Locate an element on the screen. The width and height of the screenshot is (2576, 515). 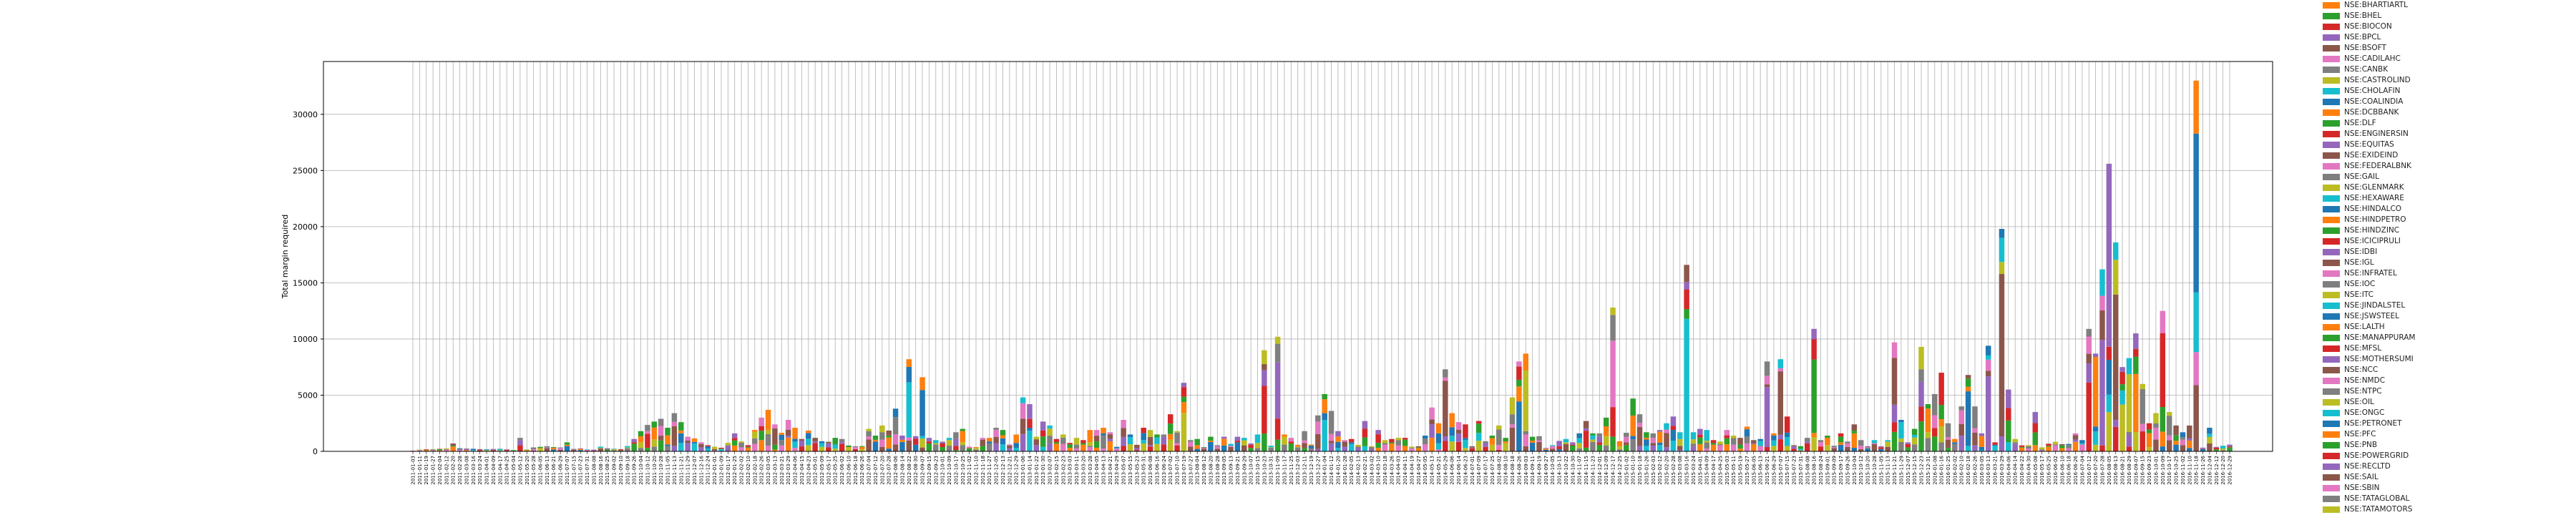
x-tick-label: 2014-06-23 is located at coordinates (1465, 471).